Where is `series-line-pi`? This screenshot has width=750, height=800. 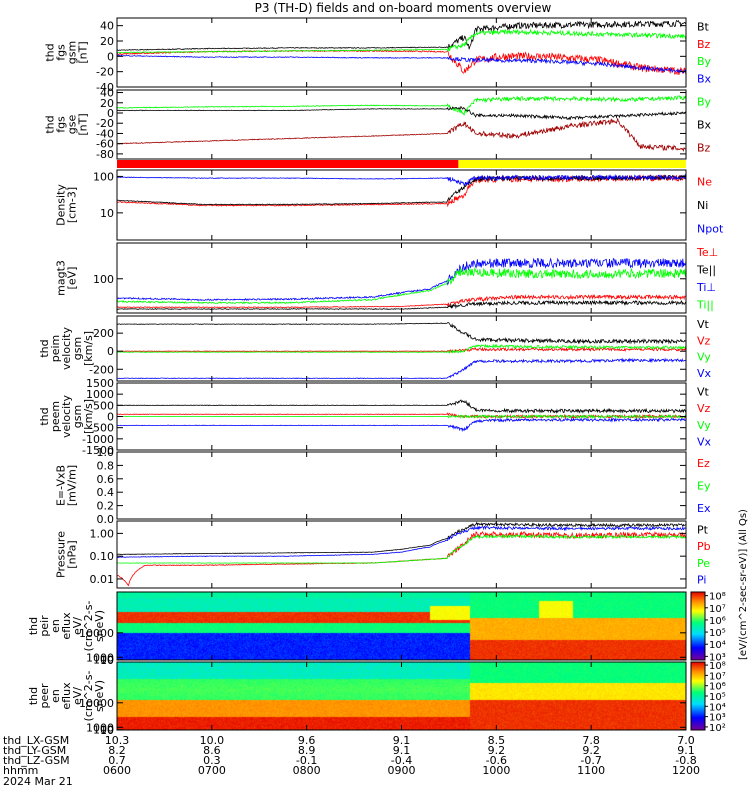
series-line-pi is located at coordinates (401, 541).